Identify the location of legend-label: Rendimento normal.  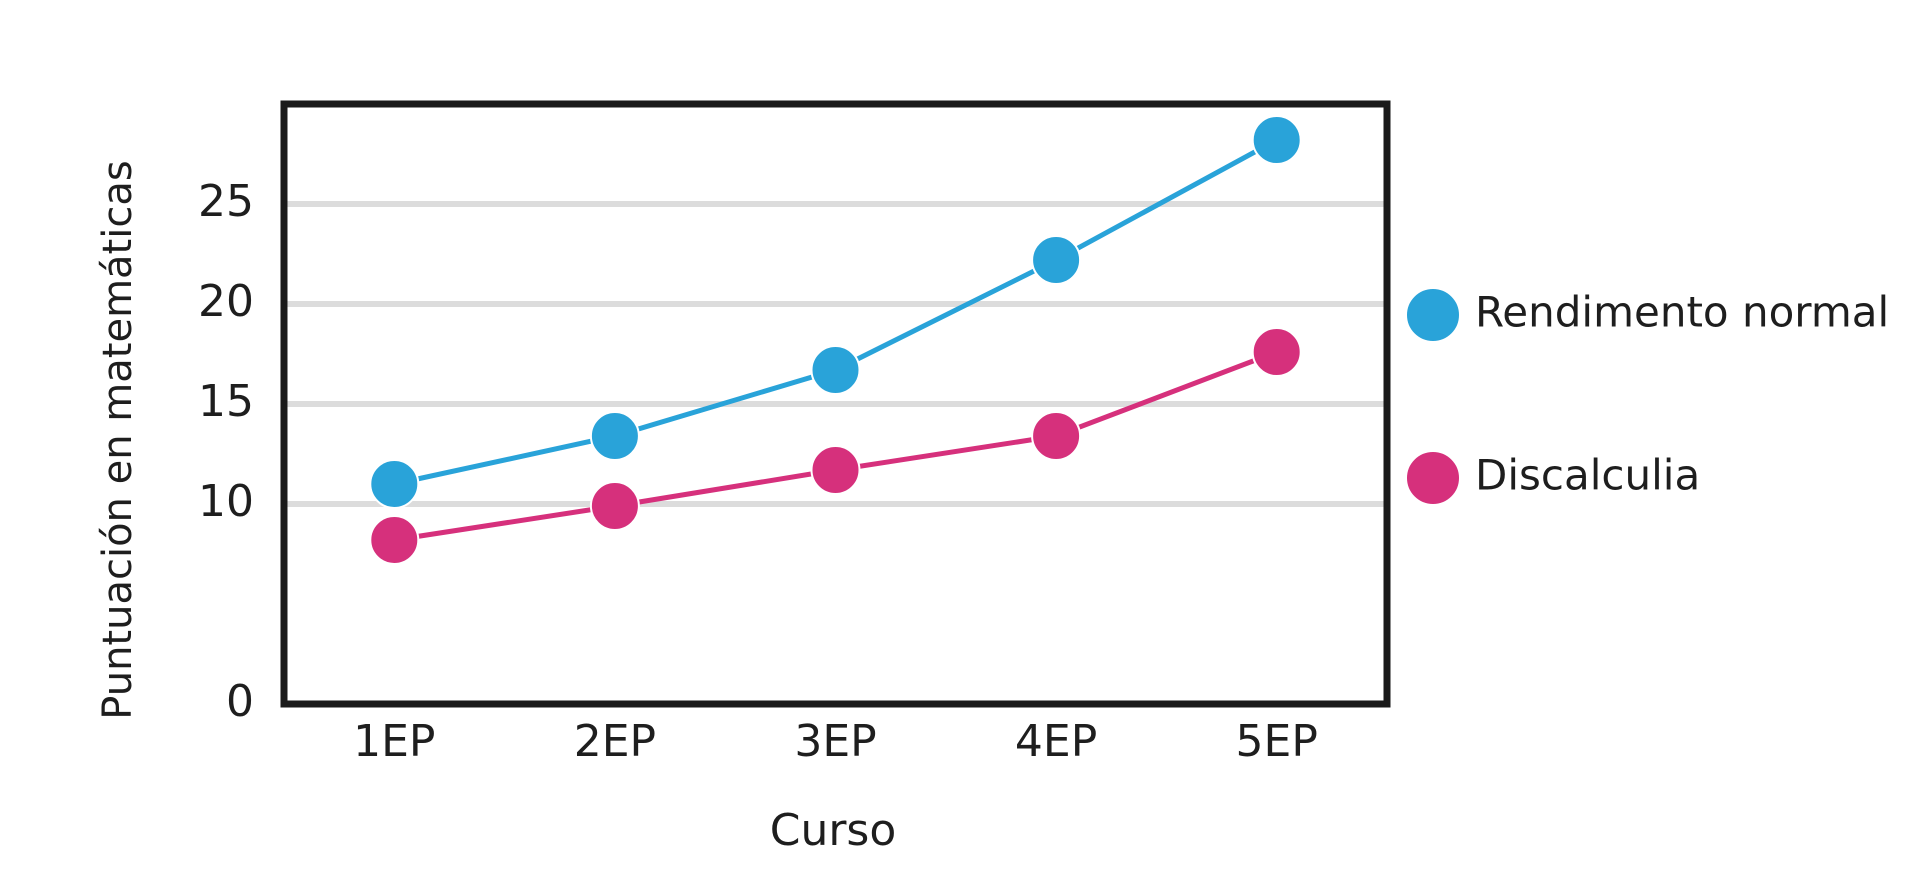
(1682, 312).